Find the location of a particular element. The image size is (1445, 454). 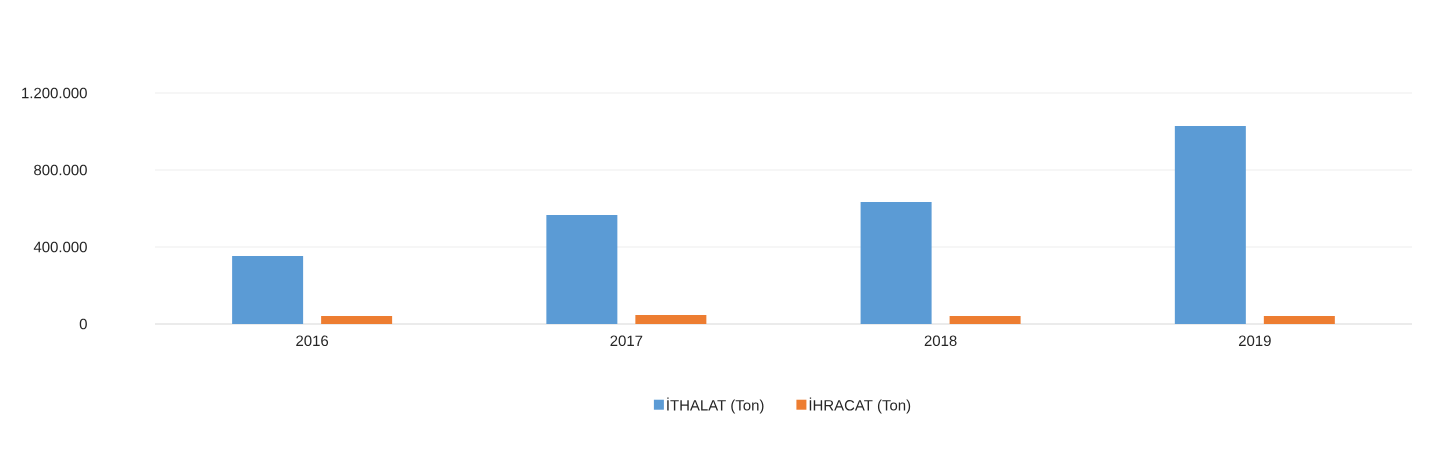

y-tick-label: 1.200.000 is located at coordinates (54, 93).